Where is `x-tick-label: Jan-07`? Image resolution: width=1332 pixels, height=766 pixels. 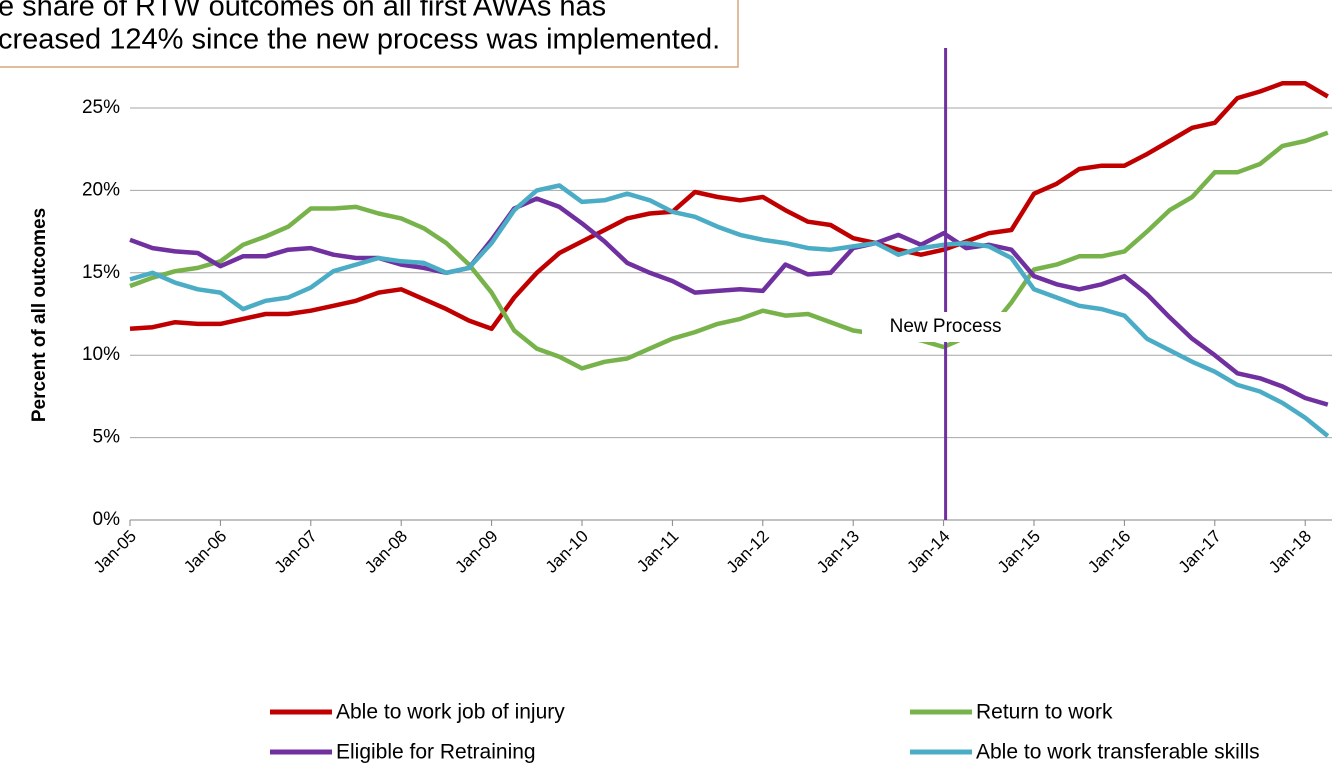
x-tick-label: Jan-07 is located at coordinates (296, 552).